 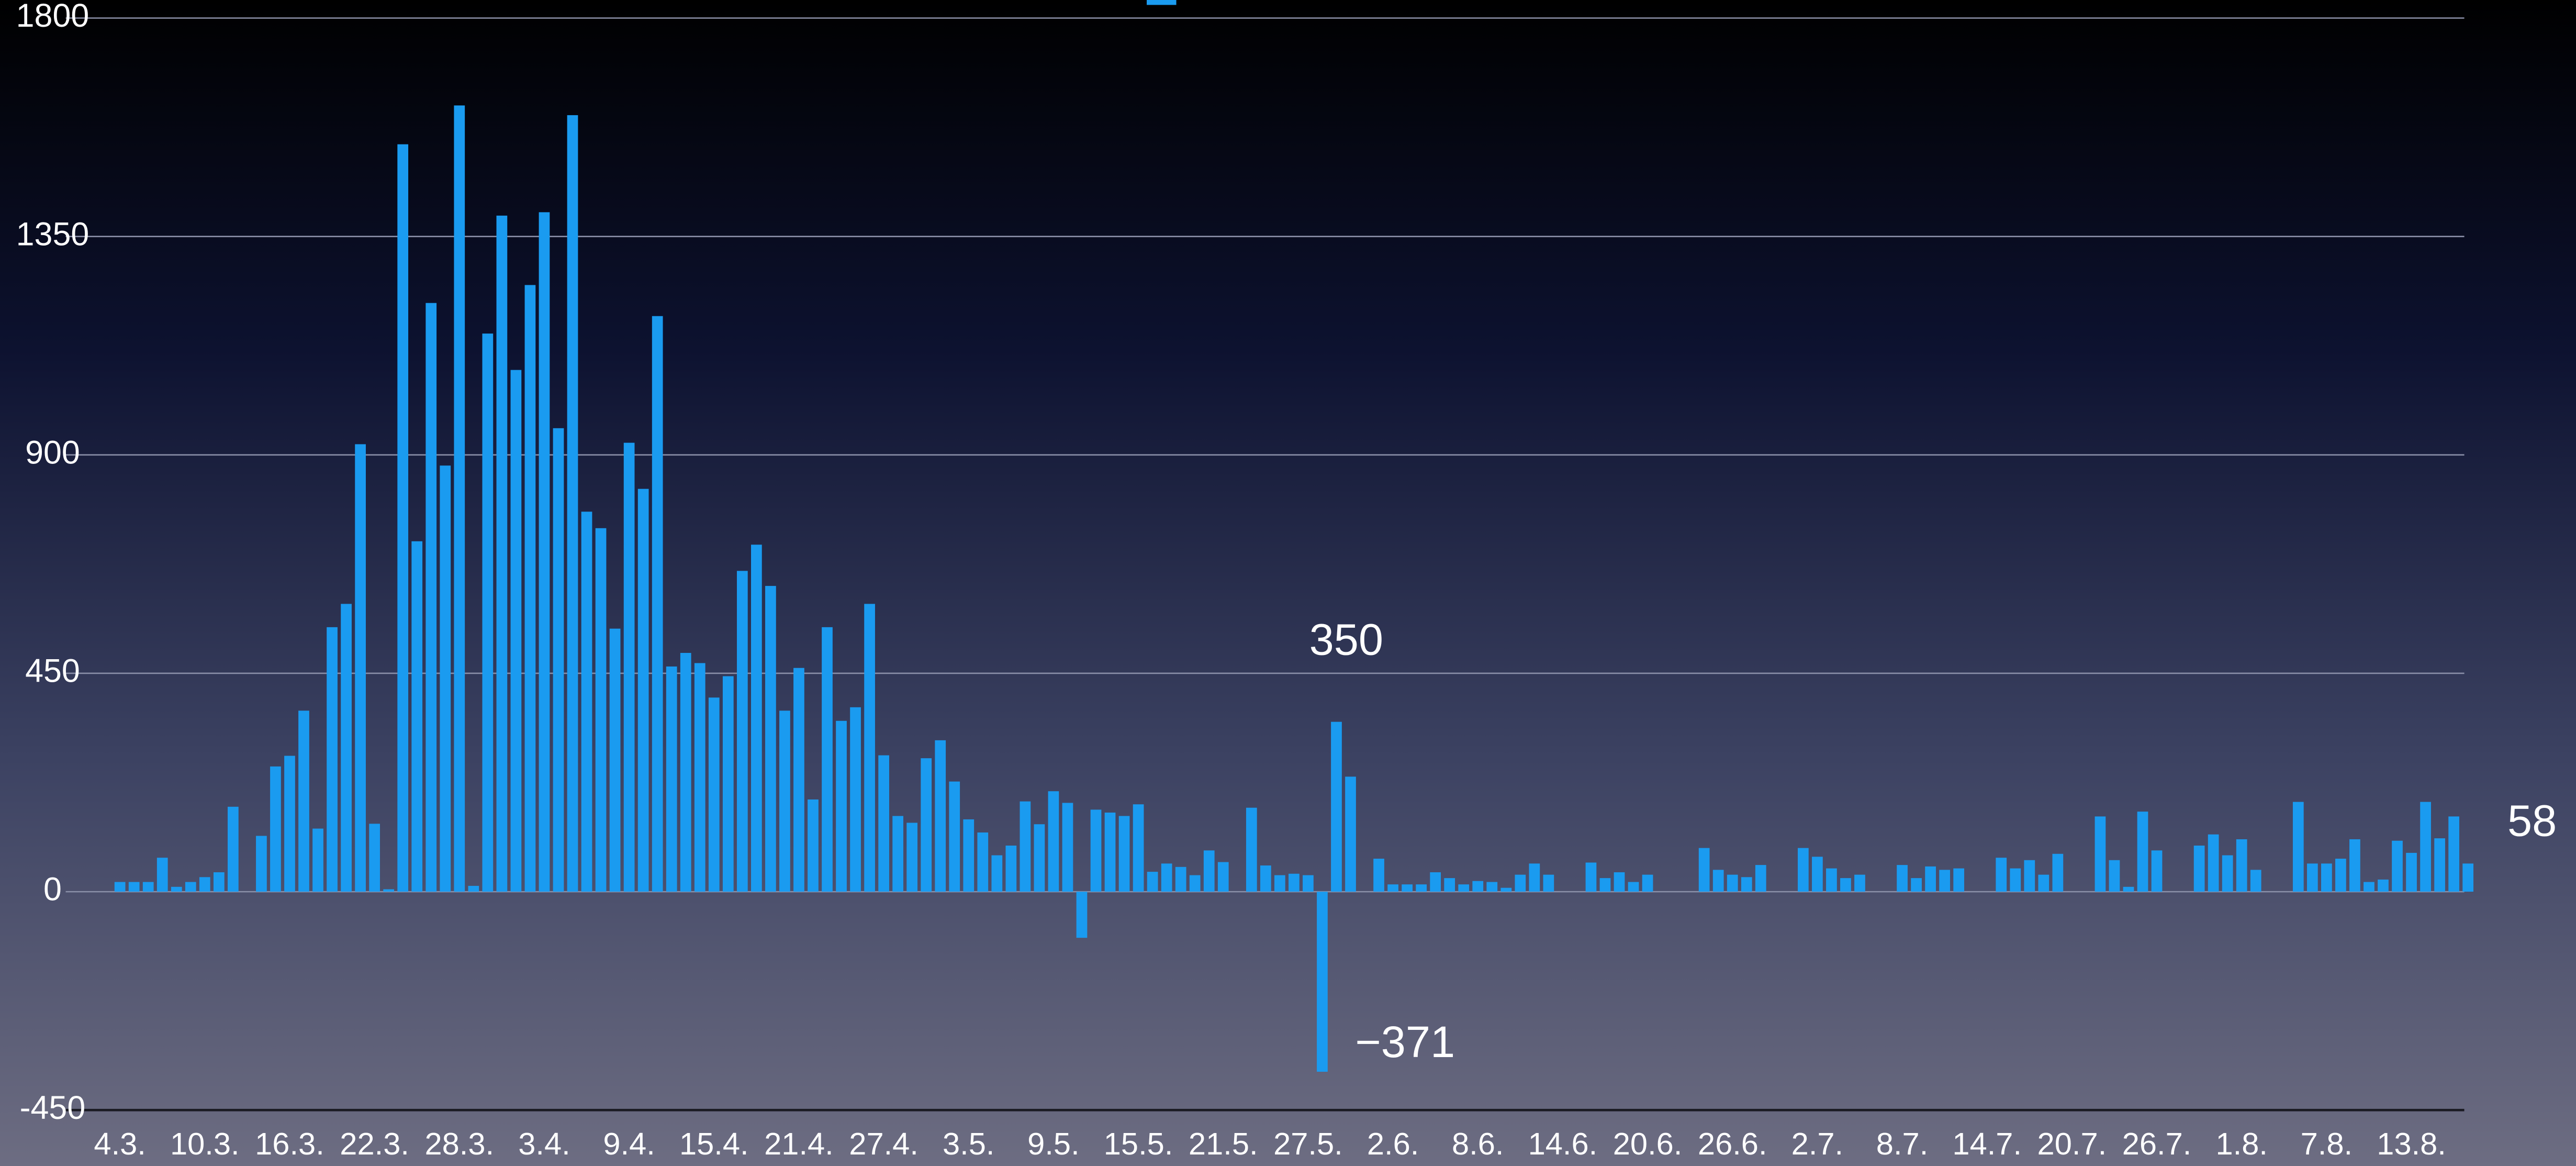 I want to click on x-tick-label: 21.4., so click(x=799, y=1143).